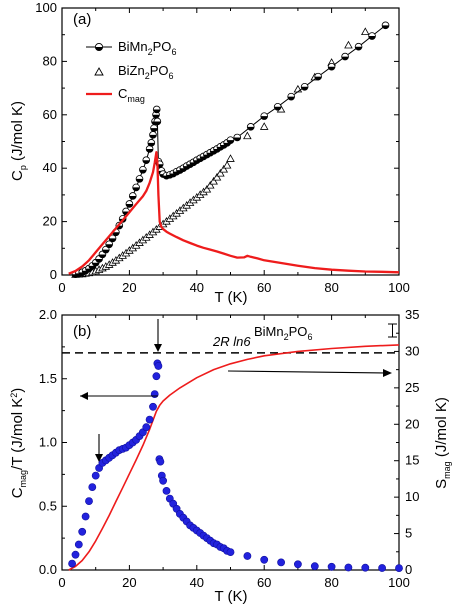 Image resolution: width=457 pixels, height=615 pixels. What do you see at coordinates (234, 213) in the screenshot?
I see `cmag-line` at bounding box center [234, 213].